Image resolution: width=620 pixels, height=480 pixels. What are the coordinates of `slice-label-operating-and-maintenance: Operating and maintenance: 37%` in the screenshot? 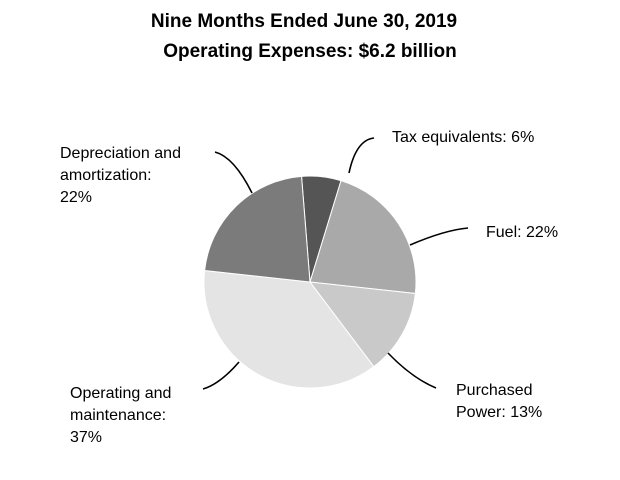 It's located at (121, 415).